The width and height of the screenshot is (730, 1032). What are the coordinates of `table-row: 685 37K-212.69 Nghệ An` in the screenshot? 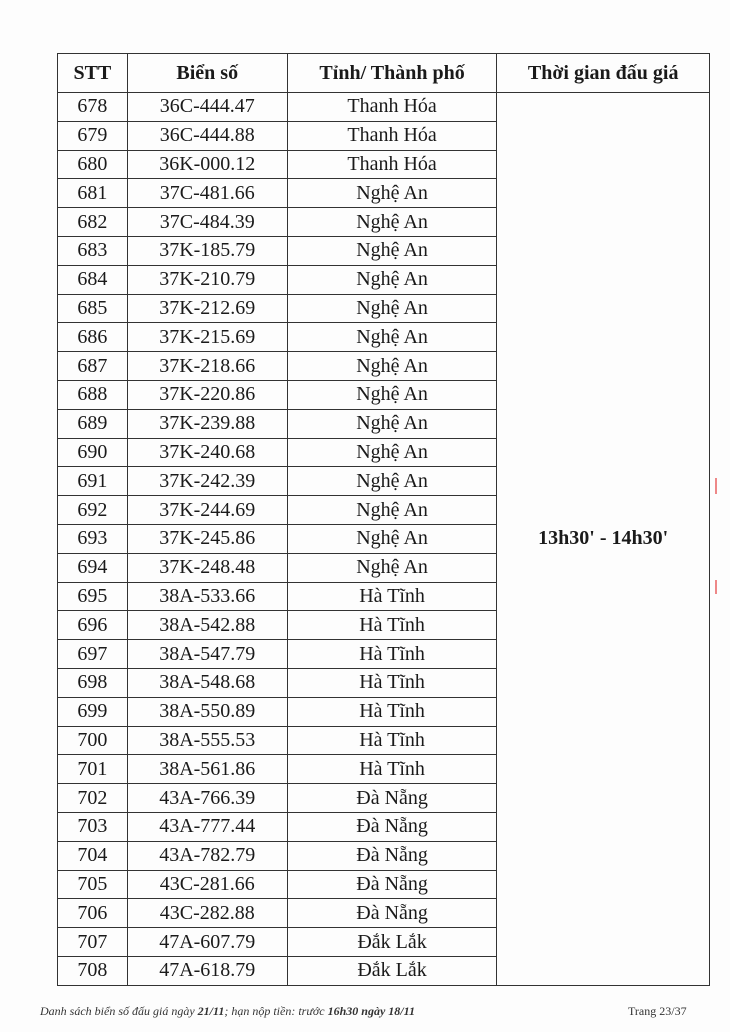 It's located at (383, 308).